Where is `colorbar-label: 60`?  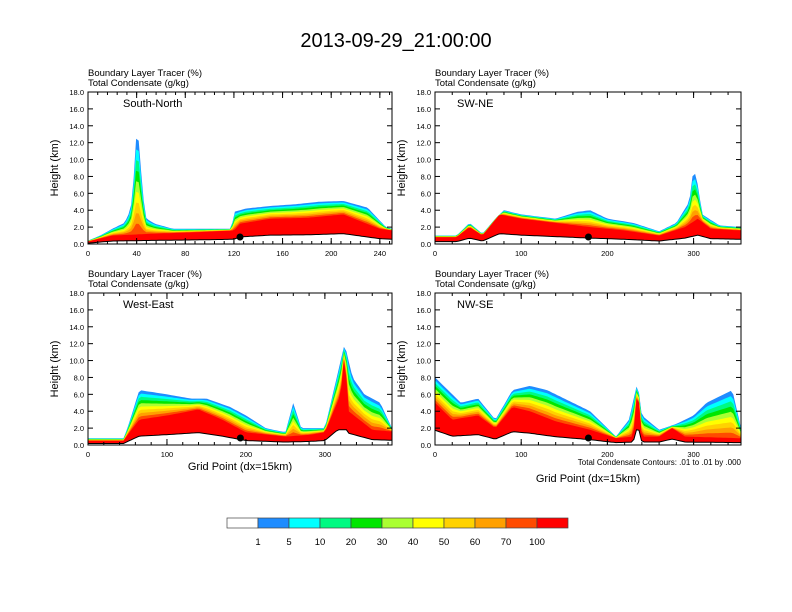 colorbar-label: 60 is located at coordinates (475, 542).